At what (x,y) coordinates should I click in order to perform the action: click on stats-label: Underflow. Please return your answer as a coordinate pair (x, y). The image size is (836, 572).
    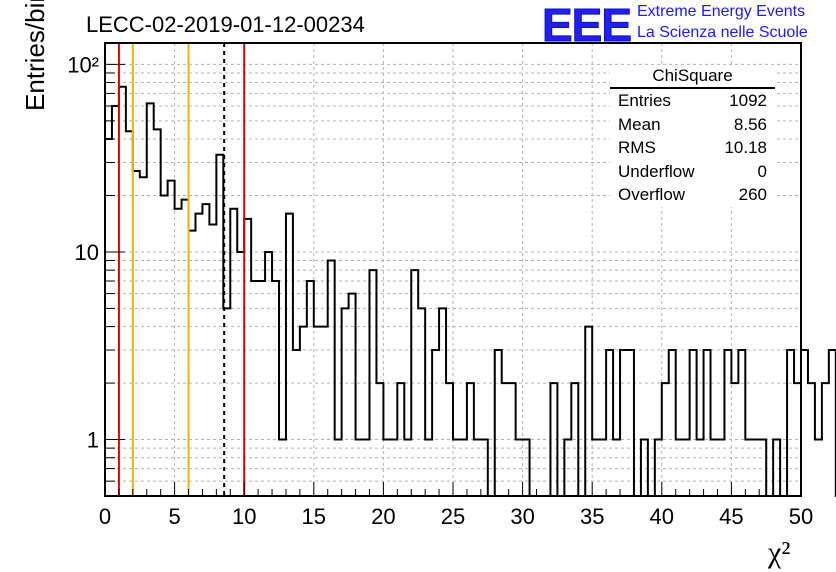
    Looking at the image, I should click on (656, 171).